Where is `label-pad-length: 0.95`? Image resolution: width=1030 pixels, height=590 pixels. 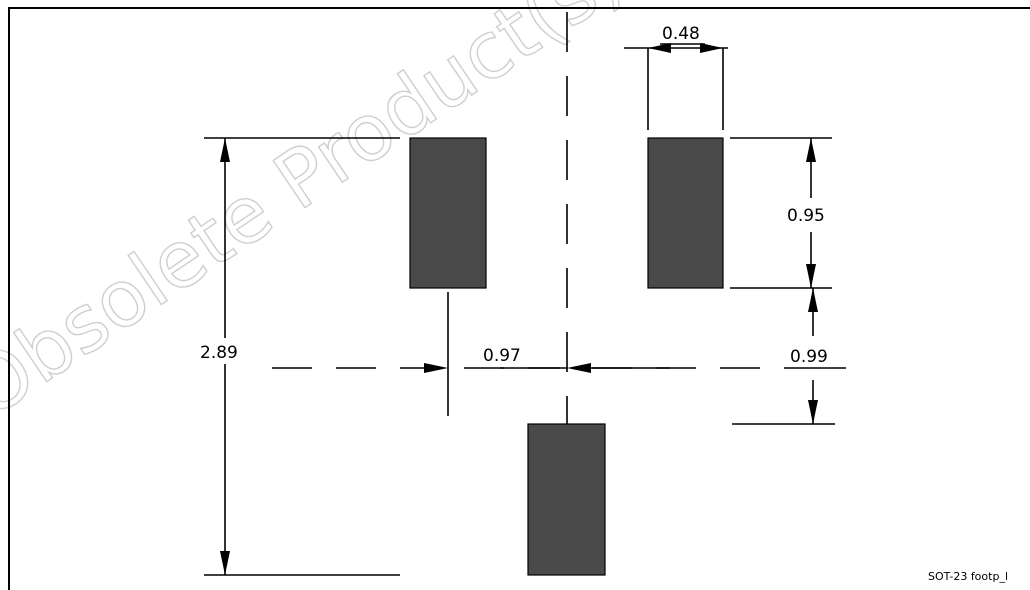
label-pad-length: 0.95 is located at coordinates (806, 216).